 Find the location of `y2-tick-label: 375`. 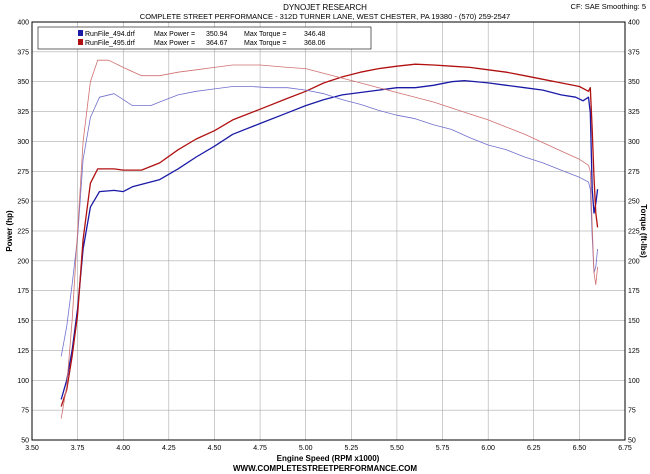

y2-tick-label: 375 is located at coordinates (634, 52).